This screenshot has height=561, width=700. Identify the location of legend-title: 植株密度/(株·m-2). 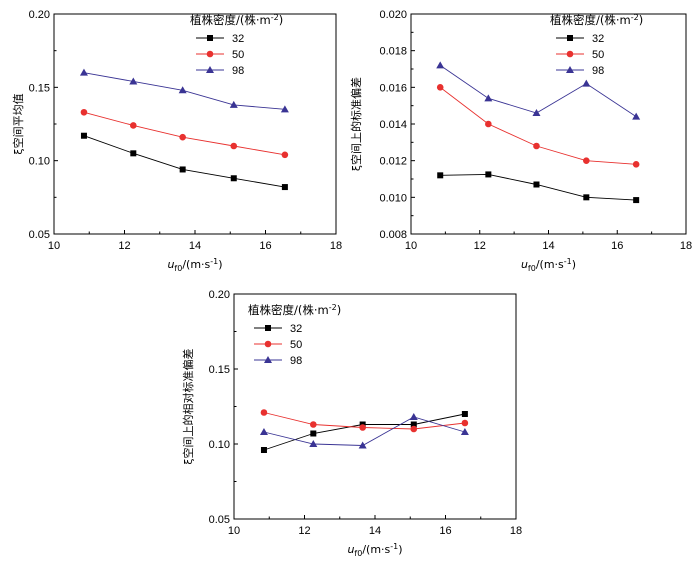
(294, 310).